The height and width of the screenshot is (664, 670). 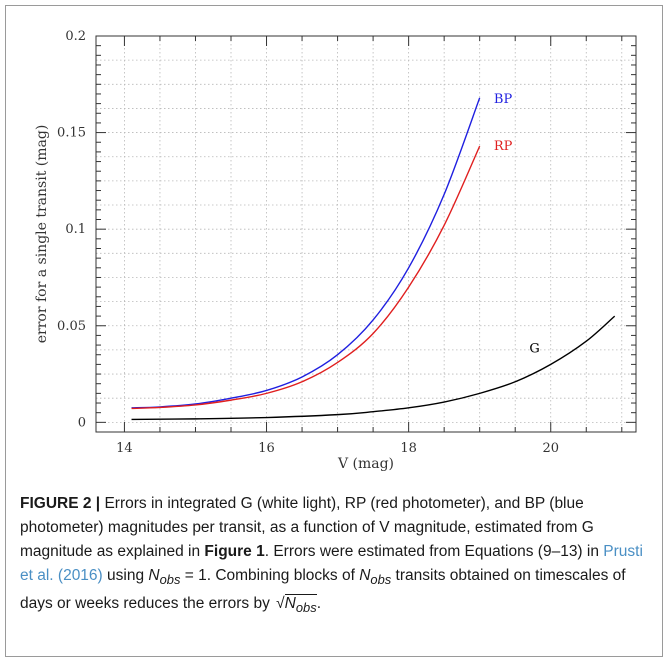 What do you see at coordinates (82, 422) in the screenshot?
I see `y-tick-label: 0` at bounding box center [82, 422].